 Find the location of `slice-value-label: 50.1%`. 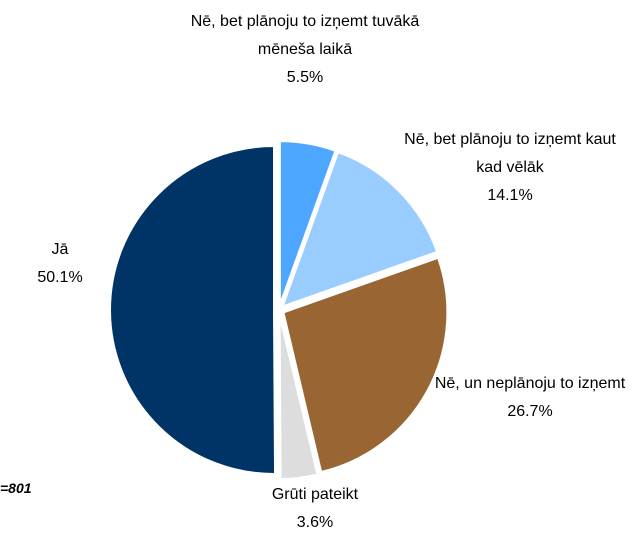

slice-value-label: 50.1% is located at coordinates (60, 277).